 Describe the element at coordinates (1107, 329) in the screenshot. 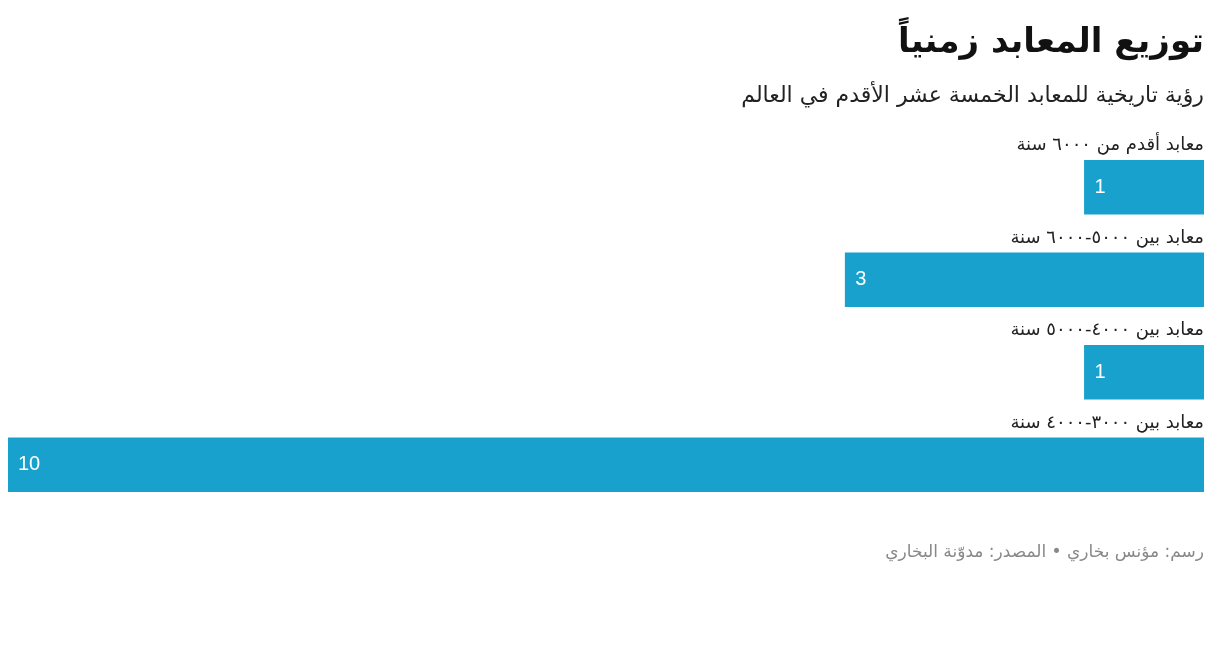

I see `y-tick-label: معابد بين ٤٠٠٠-٥٠٠٠ سنة` at that location.